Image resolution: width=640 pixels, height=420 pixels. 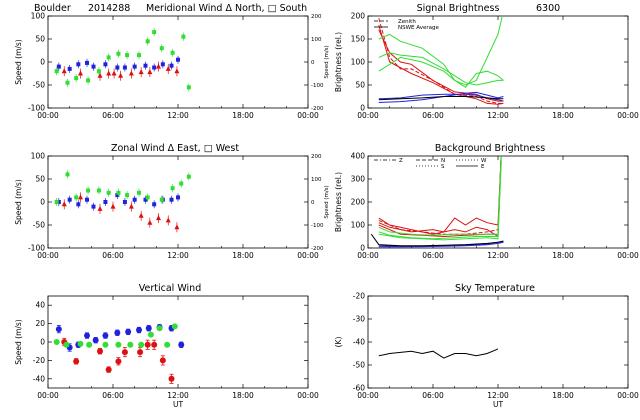 I want to click on legend-label: W, so click(x=484, y=161).